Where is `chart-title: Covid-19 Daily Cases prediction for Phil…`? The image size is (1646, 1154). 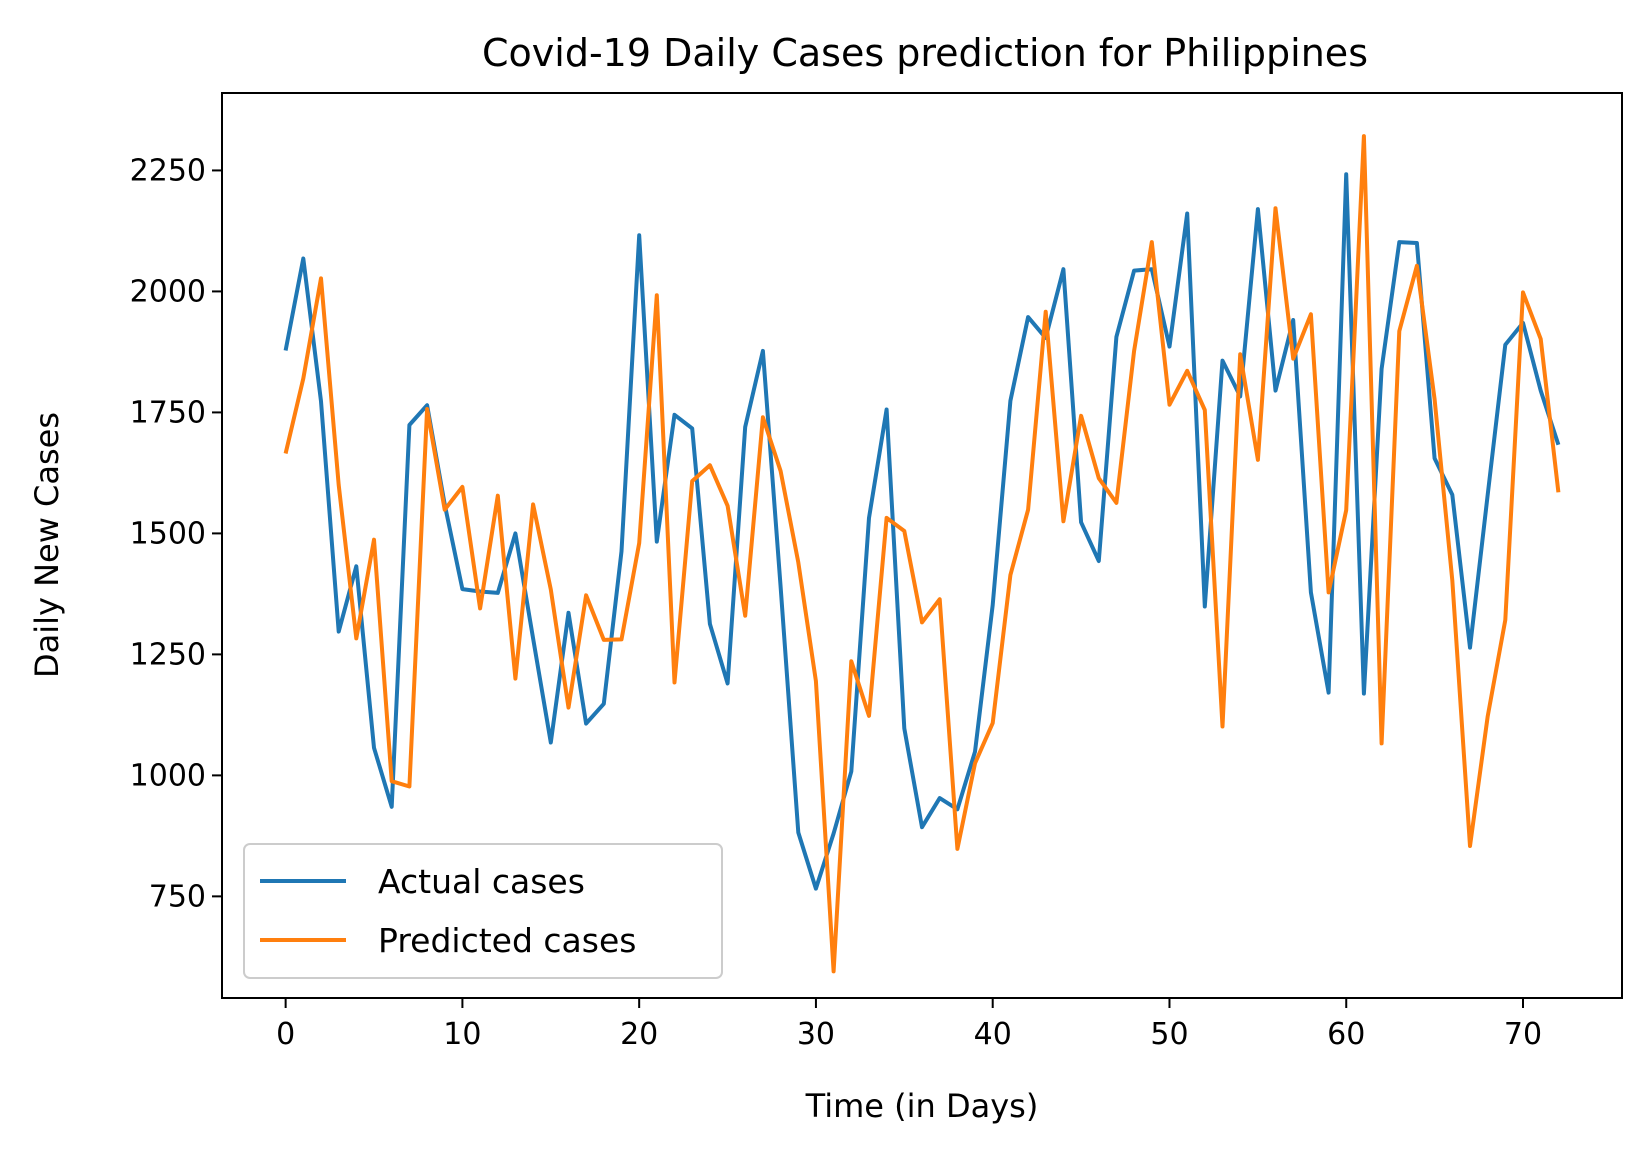
chart-title: Covid-19 Daily Cases prediction for Phil… is located at coordinates (925, 53).